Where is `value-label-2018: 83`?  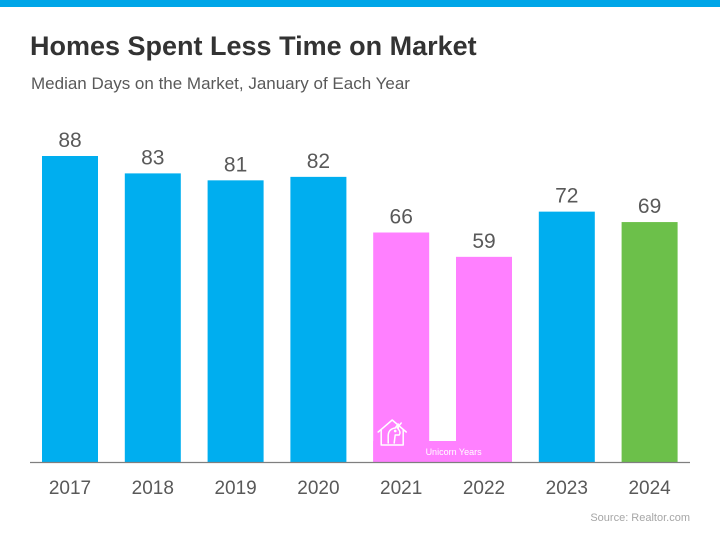
value-label-2018: 83 is located at coordinates (152, 157).